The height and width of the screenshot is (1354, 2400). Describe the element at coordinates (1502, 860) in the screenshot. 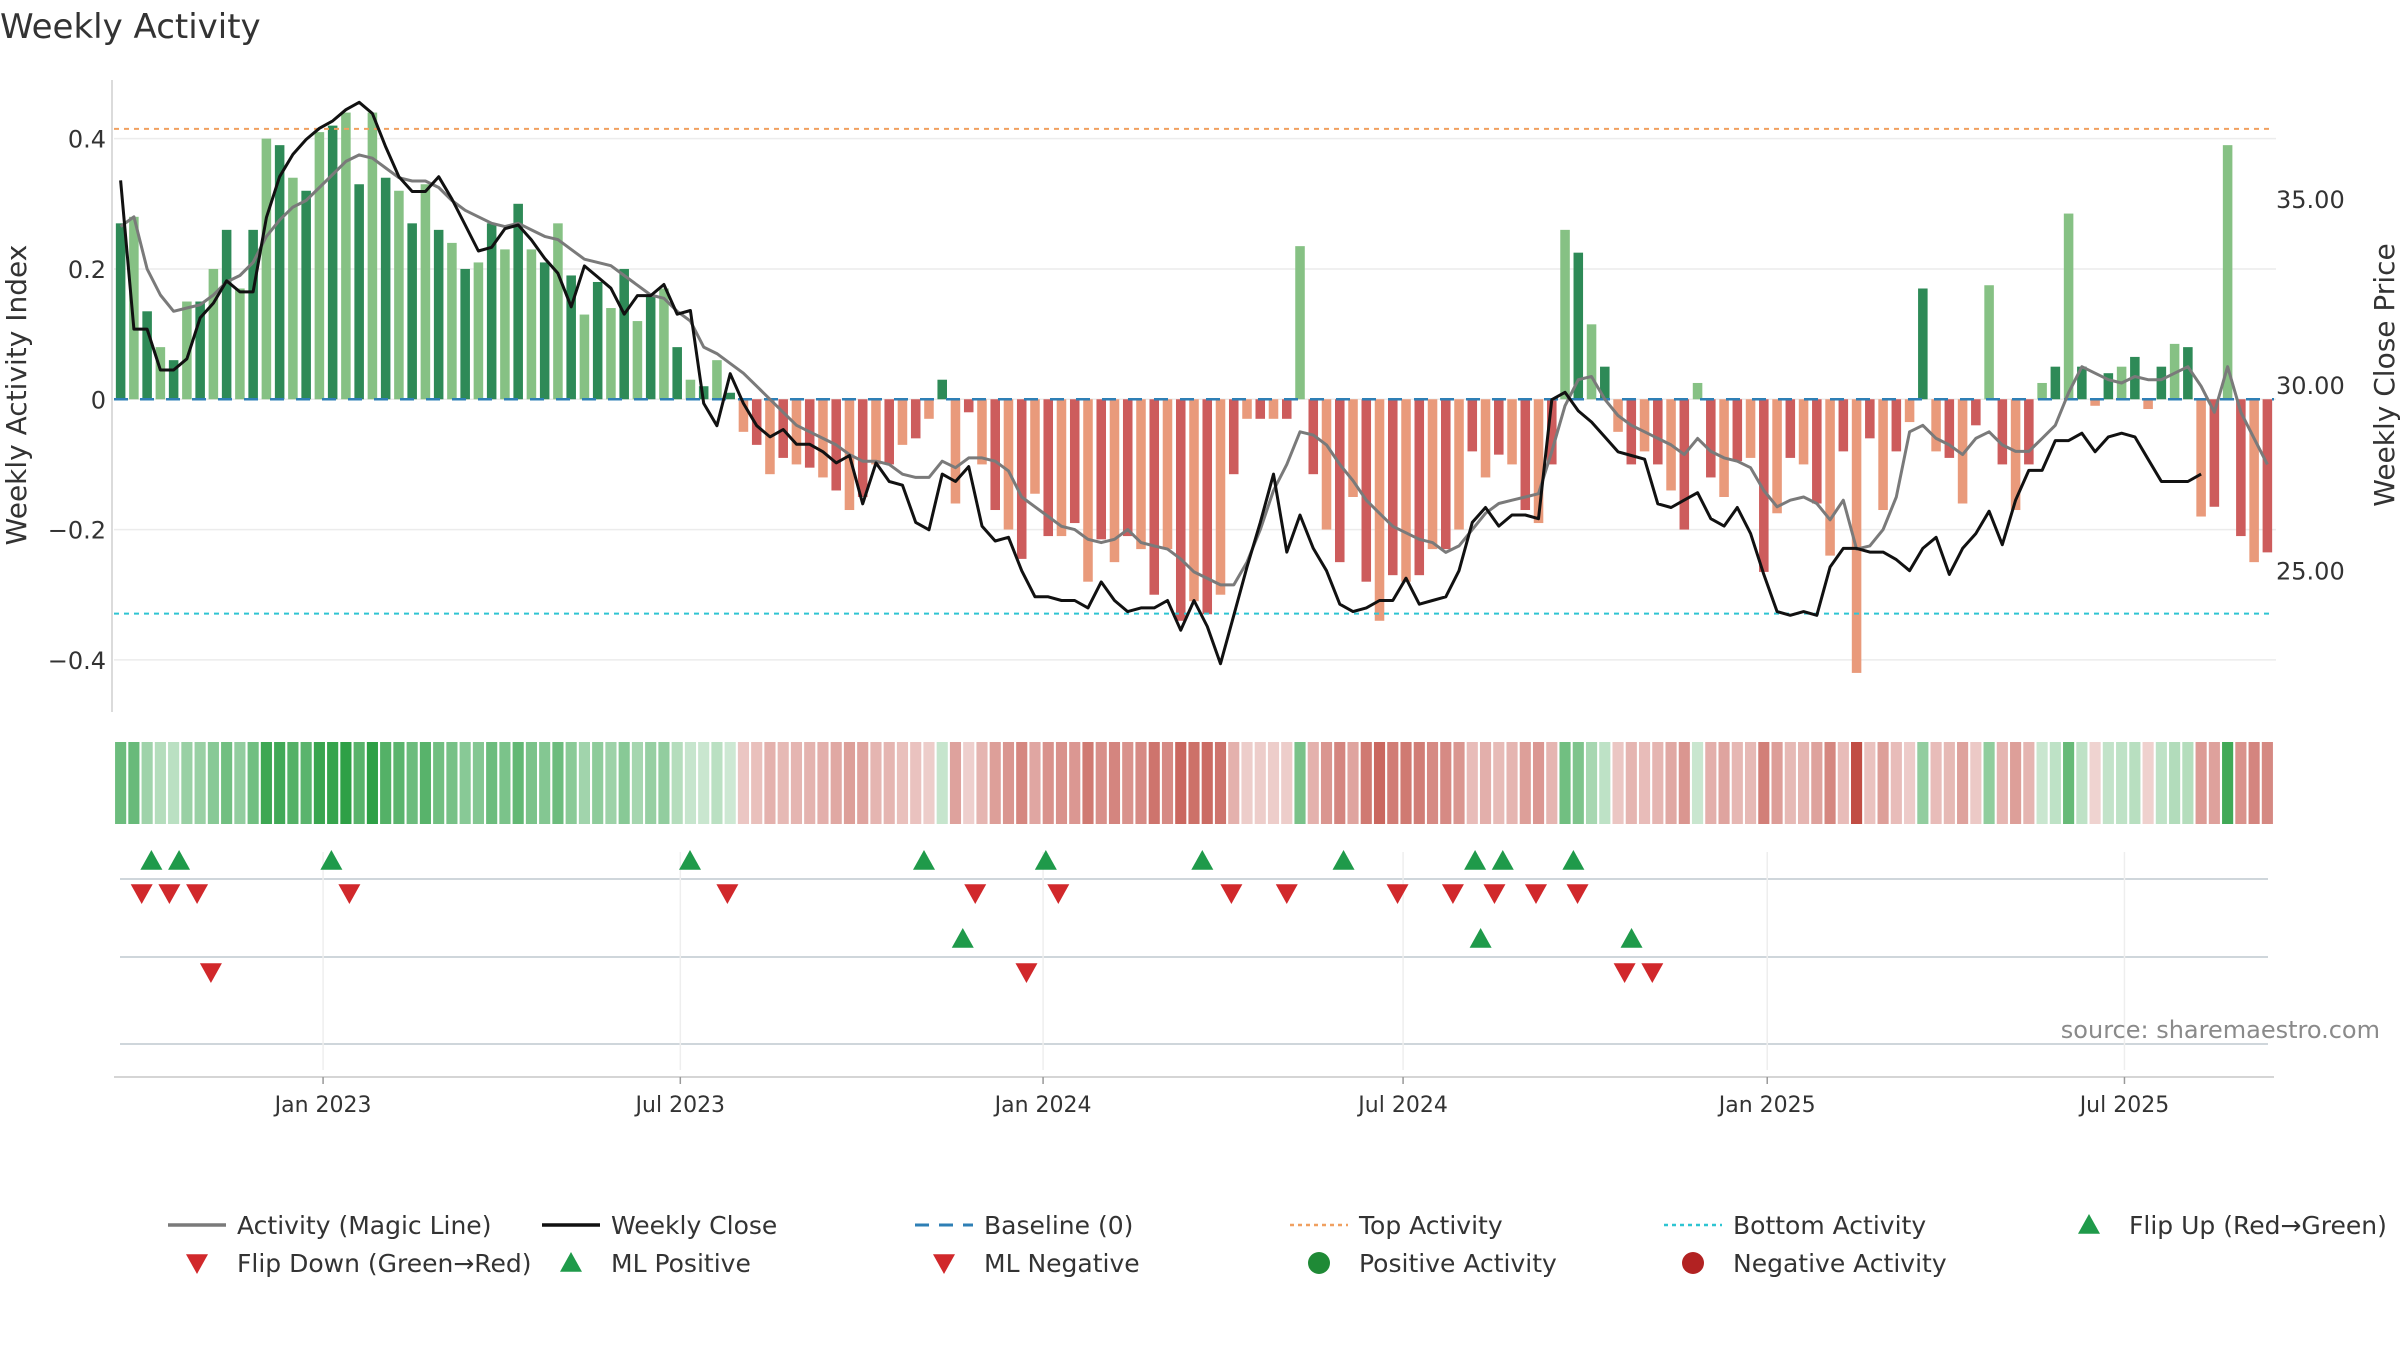

I see `flip-up-marker` at that location.